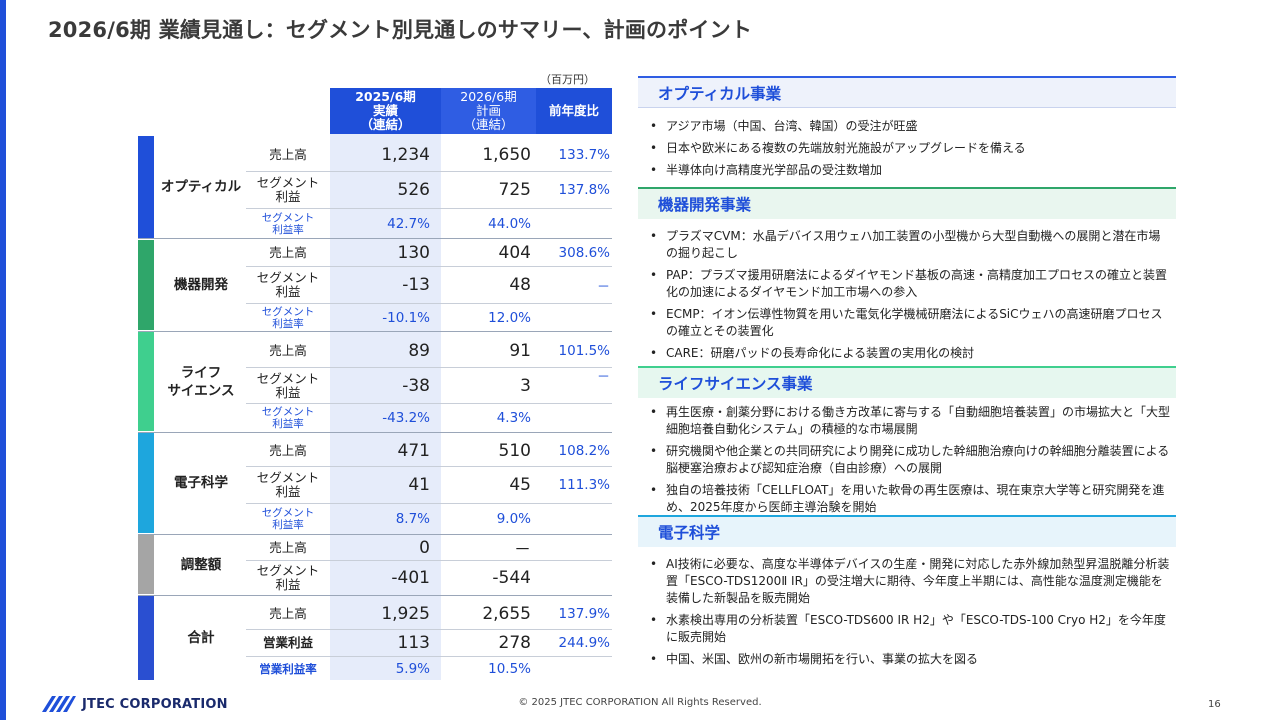 The image size is (1280, 720). What do you see at coordinates (412, 518) in the screenshot?
I see `electron-rate-actual: 8.7%` at bounding box center [412, 518].